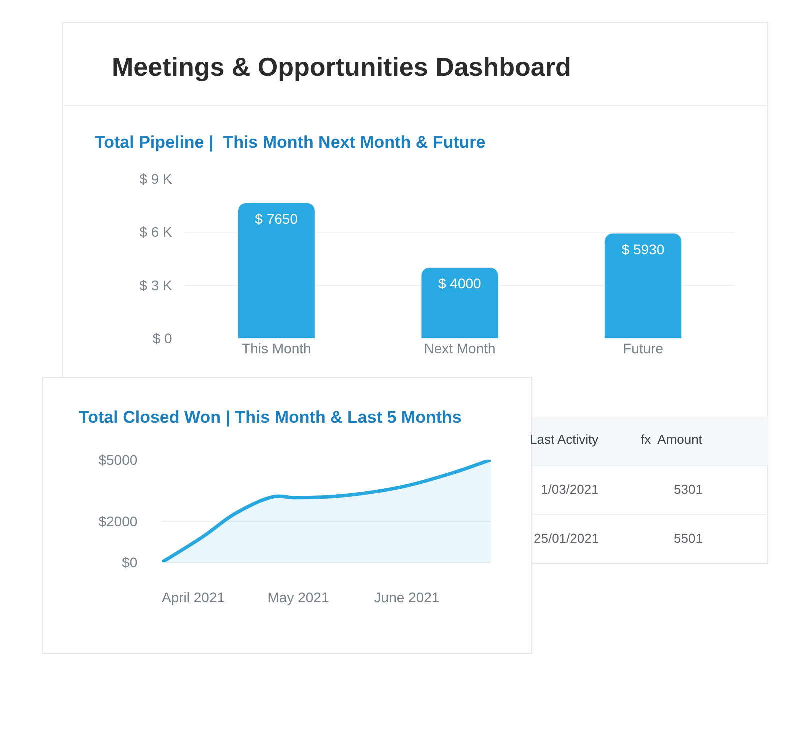 The image size is (800, 731). What do you see at coordinates (643, 348) in the screenshot?
I see `x-tick-label: Future` at bounding box center [643, 348].